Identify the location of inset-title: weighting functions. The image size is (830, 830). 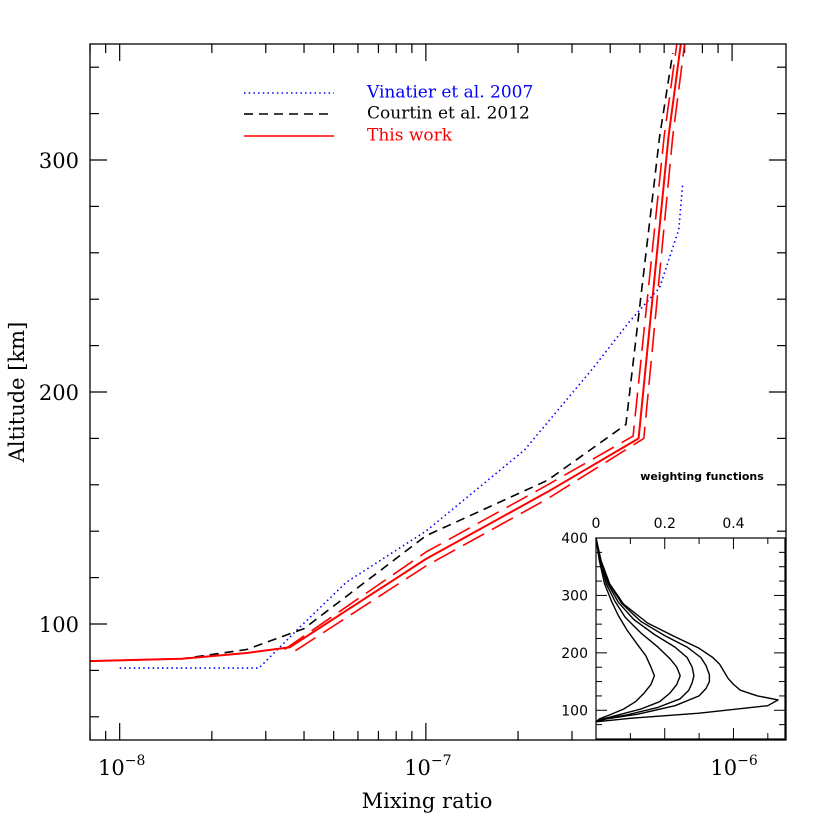
(702, 476).